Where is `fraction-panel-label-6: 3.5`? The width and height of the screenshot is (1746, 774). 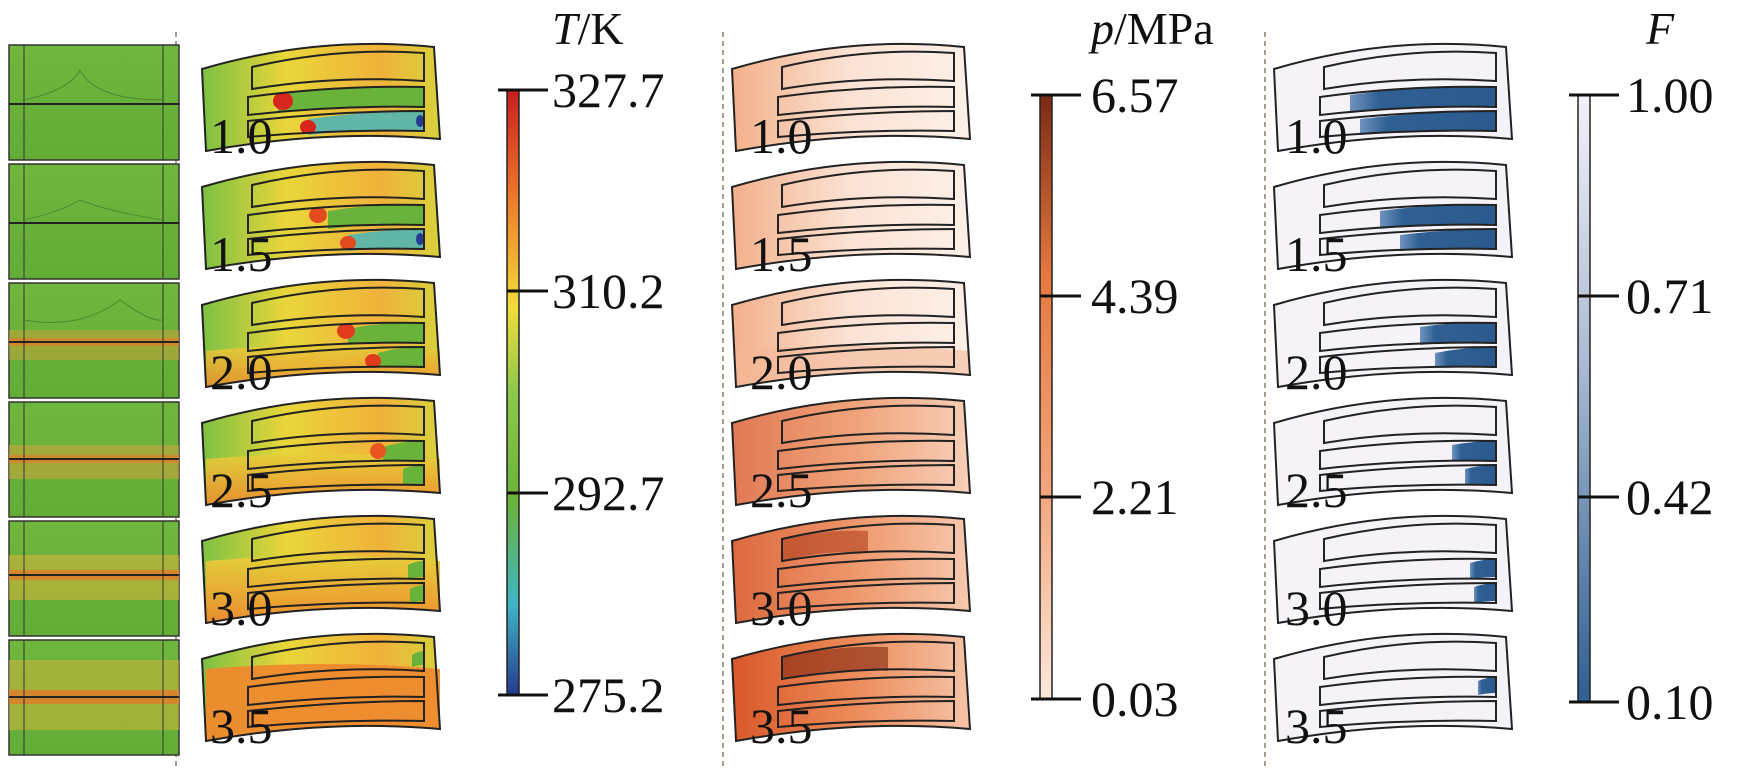 fraction-panel-label-6: 3.5 is located at coordinates (1316, 726).